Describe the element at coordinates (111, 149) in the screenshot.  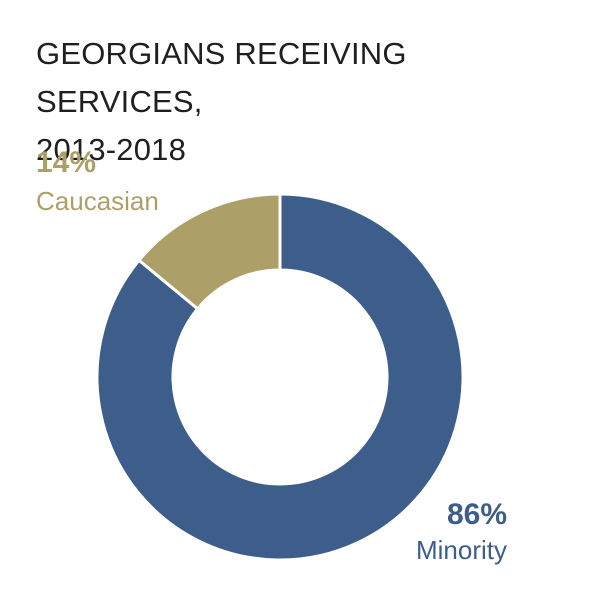
I see `chart-title-line-2: 2013-2018` at that location.